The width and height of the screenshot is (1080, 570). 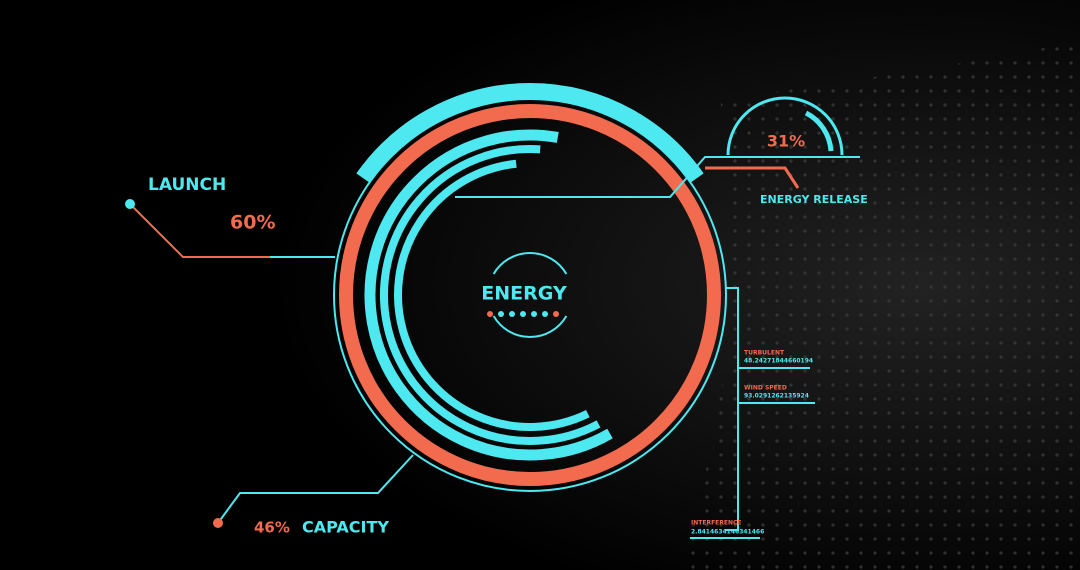 What do you see at coordinates (752, 177) in the screenshot?
I see `release-line-orange` at bounding box center [752, 177].